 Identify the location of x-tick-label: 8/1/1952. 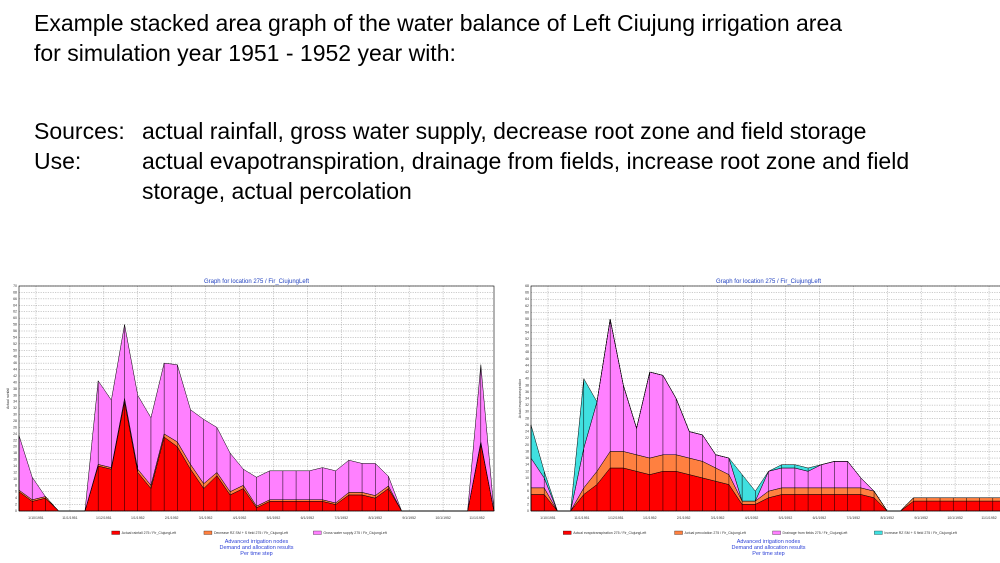
(887, 518).